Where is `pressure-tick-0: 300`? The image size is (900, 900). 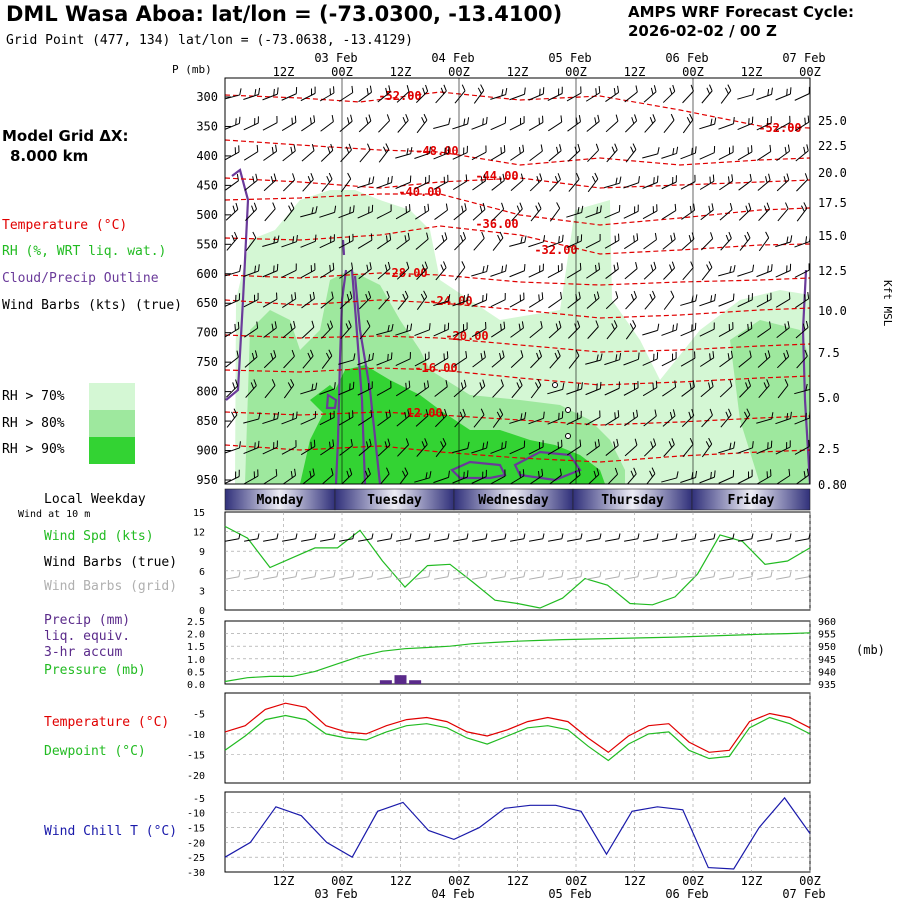
pressure-tick-0: 300 is located at coordinates (207, 97).